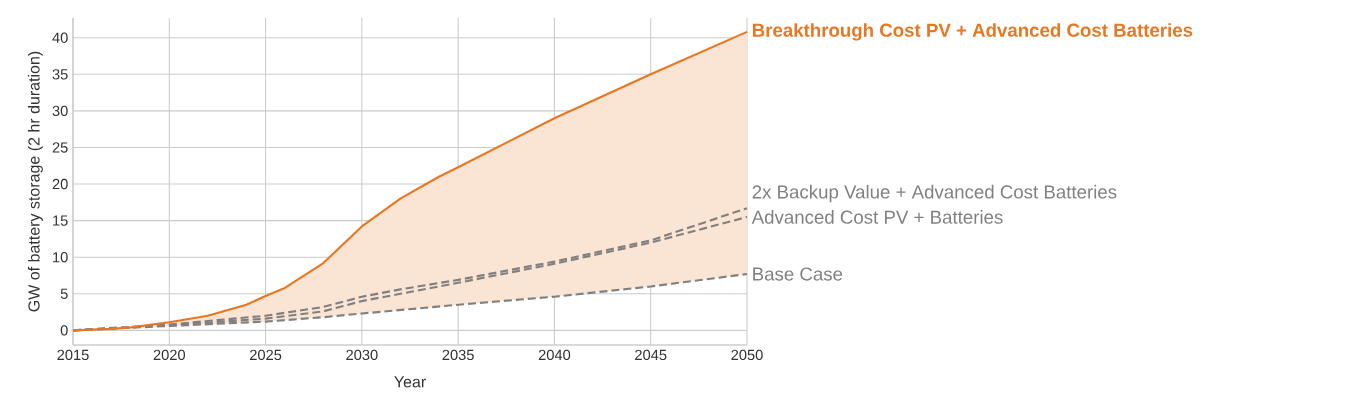 The image size is (1347, 402). What do you see at coordinates (458, 355) in the screenshot?
I see `x-tick-label: 2035` at bounding box center [458, 355].